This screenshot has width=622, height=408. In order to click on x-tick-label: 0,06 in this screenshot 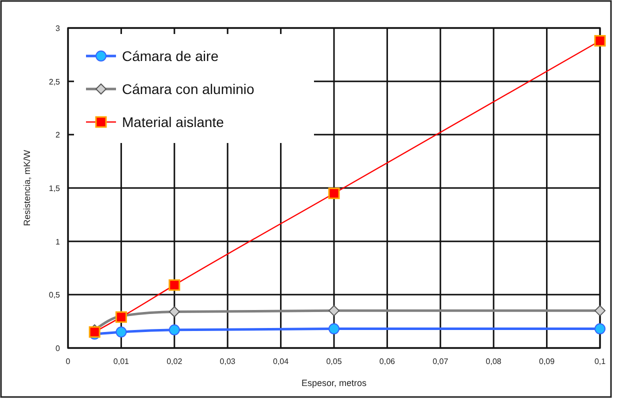, I will do `click(387, 361)`.